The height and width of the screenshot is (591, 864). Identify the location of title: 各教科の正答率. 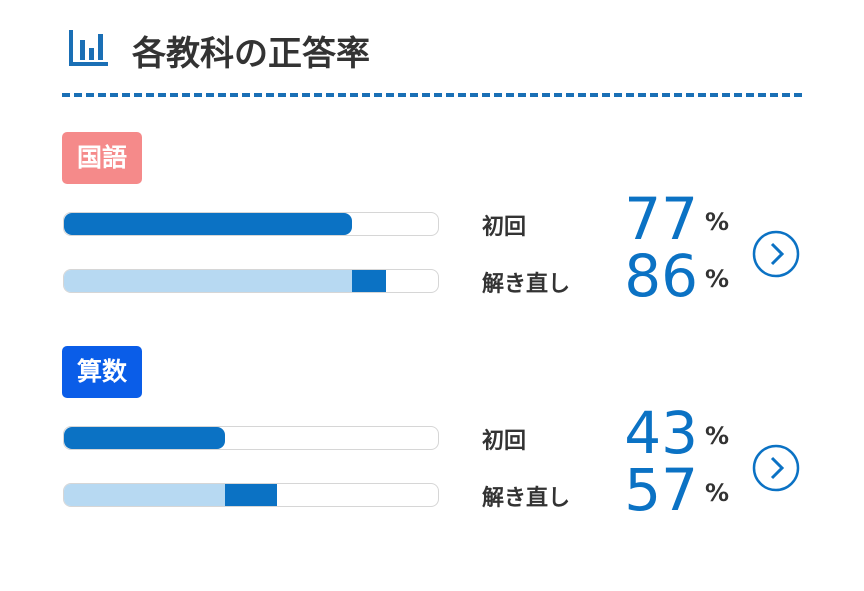
(251, 54).